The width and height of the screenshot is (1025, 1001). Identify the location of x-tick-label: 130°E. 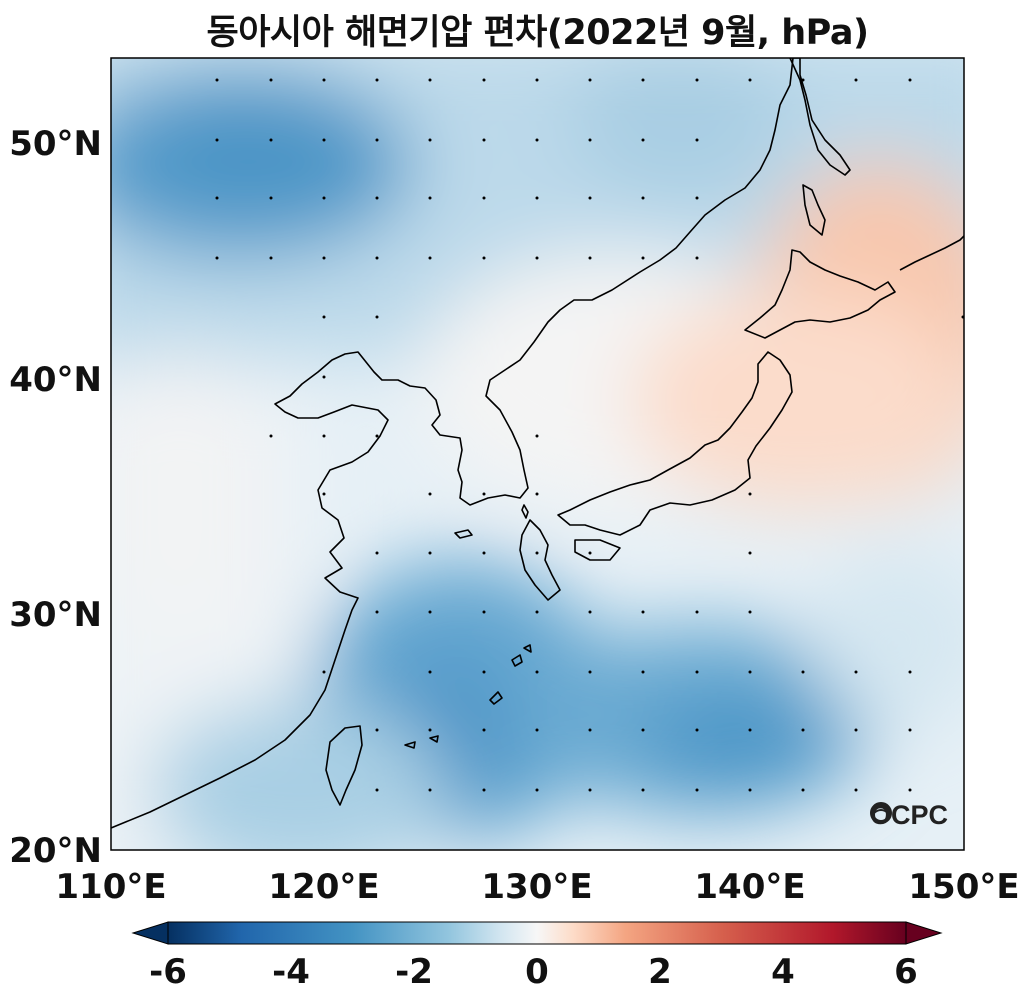
(536, 887).